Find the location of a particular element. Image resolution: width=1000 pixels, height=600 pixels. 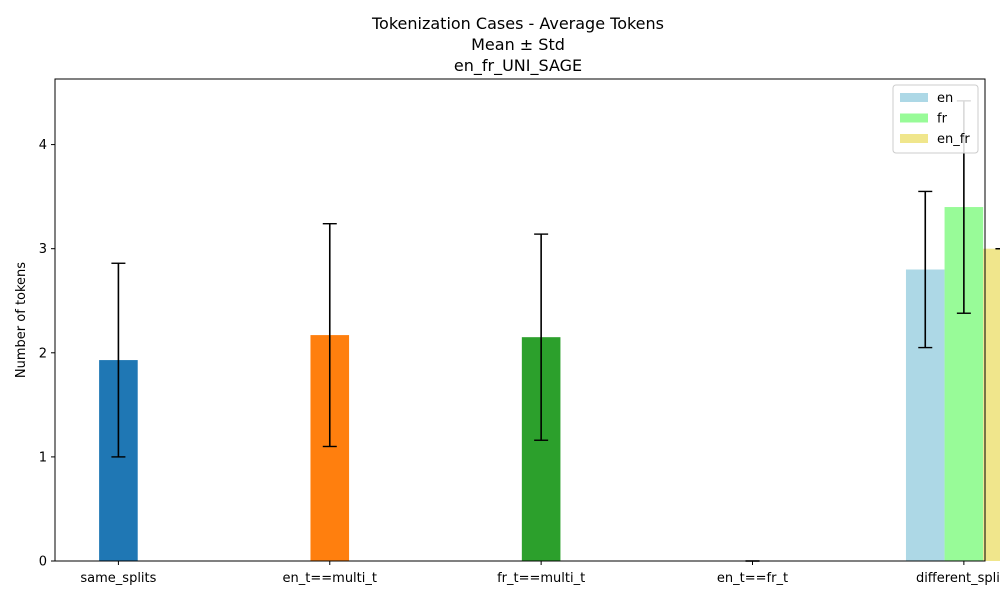

legend-swatch-en_fr is located at coordinates (914, 138).